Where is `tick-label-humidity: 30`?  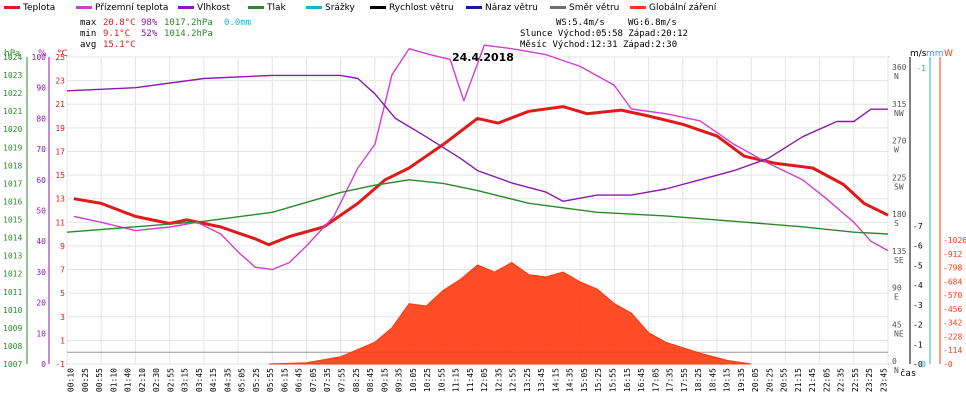
tick-label-humidity: 30 is located at coordinates (41, 272).